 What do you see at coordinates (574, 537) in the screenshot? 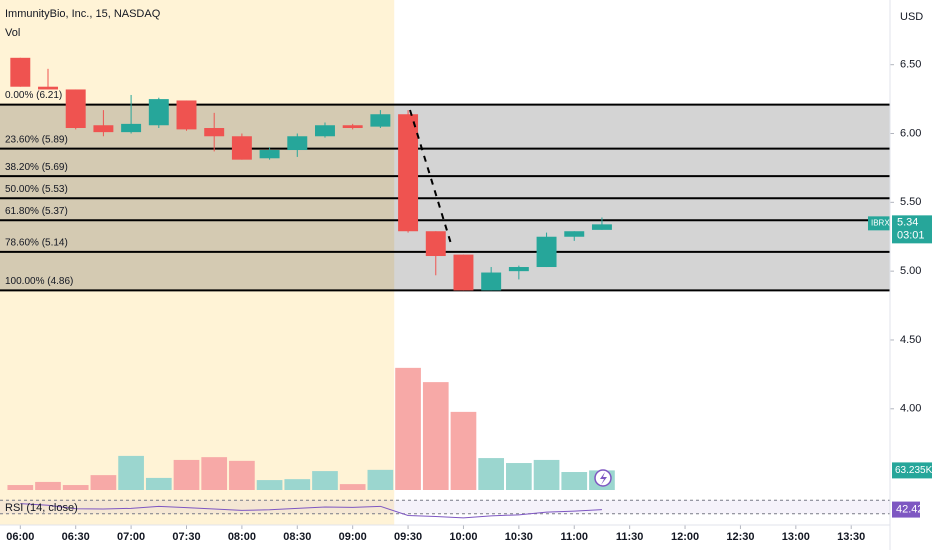
I see `x-tick-label: 11:00` at bounding box center [574, 537].